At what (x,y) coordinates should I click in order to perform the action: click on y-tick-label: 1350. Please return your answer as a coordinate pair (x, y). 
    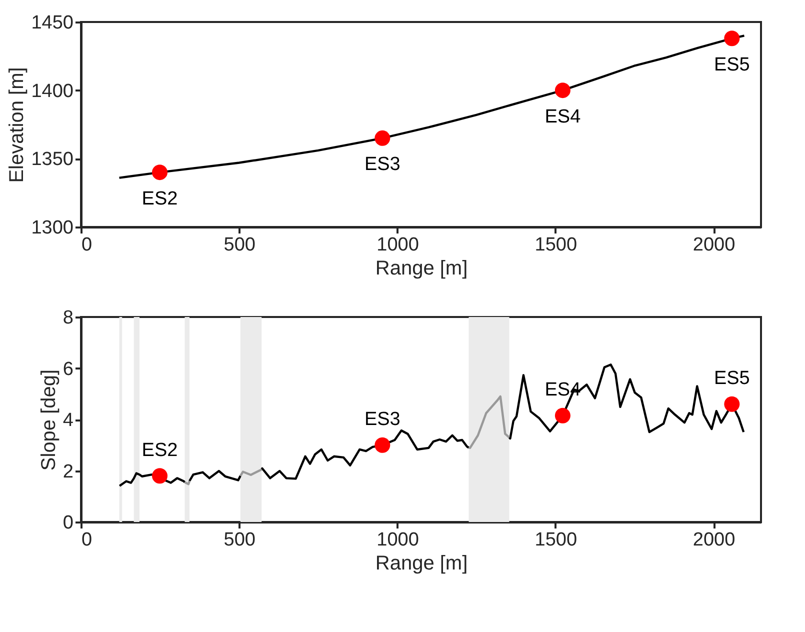
    Looking at the image, I should click on (52, 159).